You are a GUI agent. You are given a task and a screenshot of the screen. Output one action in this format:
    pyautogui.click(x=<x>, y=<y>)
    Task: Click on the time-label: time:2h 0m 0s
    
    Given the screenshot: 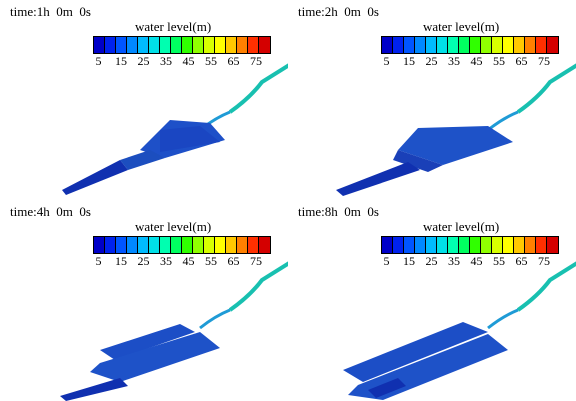 What is the action you would take?
    pyautogui.click(x=338, y=11)
    